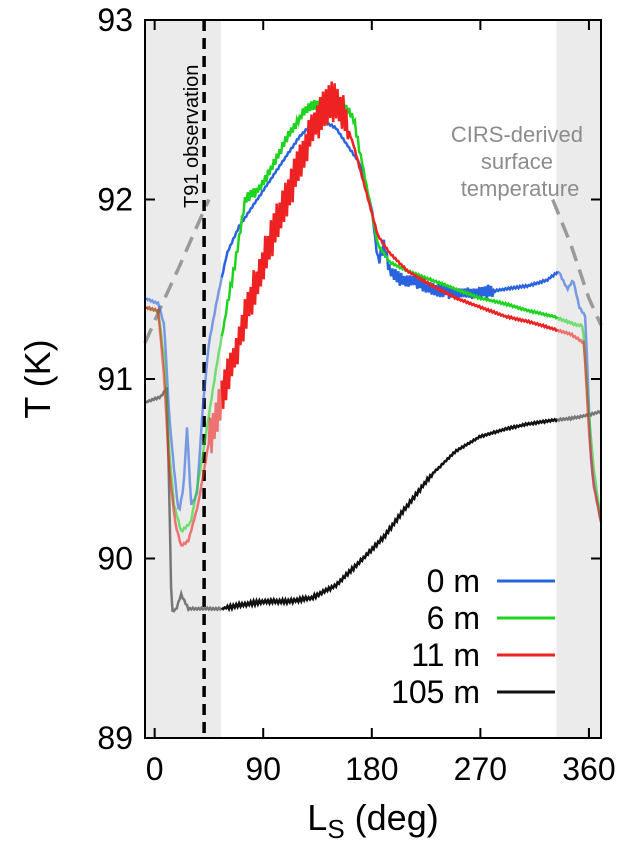  What do you see at coordinates (517, 134) in the screenshot?
I see `surface-temperature-label-line: CIRS-derived` at bounding box center [517, 134].